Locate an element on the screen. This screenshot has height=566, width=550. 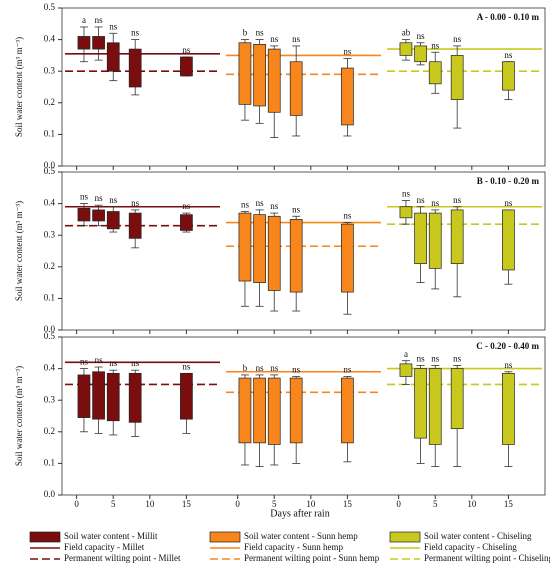
panel-title: A - 0.00 - 0.10 m is located at coordinates (508, 17).